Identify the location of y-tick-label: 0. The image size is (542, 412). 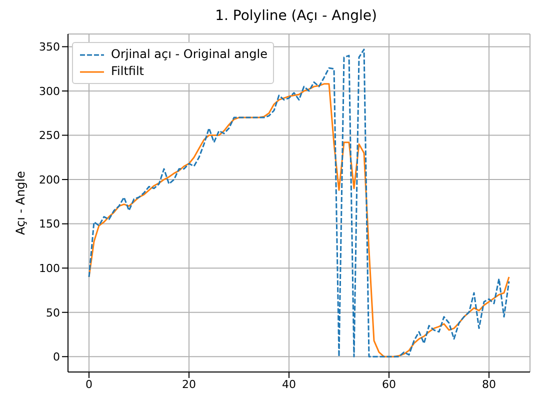
(56, 357).